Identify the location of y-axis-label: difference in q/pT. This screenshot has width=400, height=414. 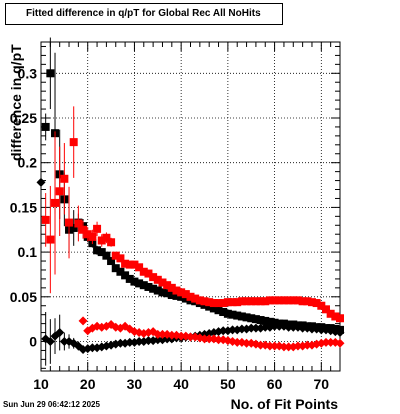
(16, 102).